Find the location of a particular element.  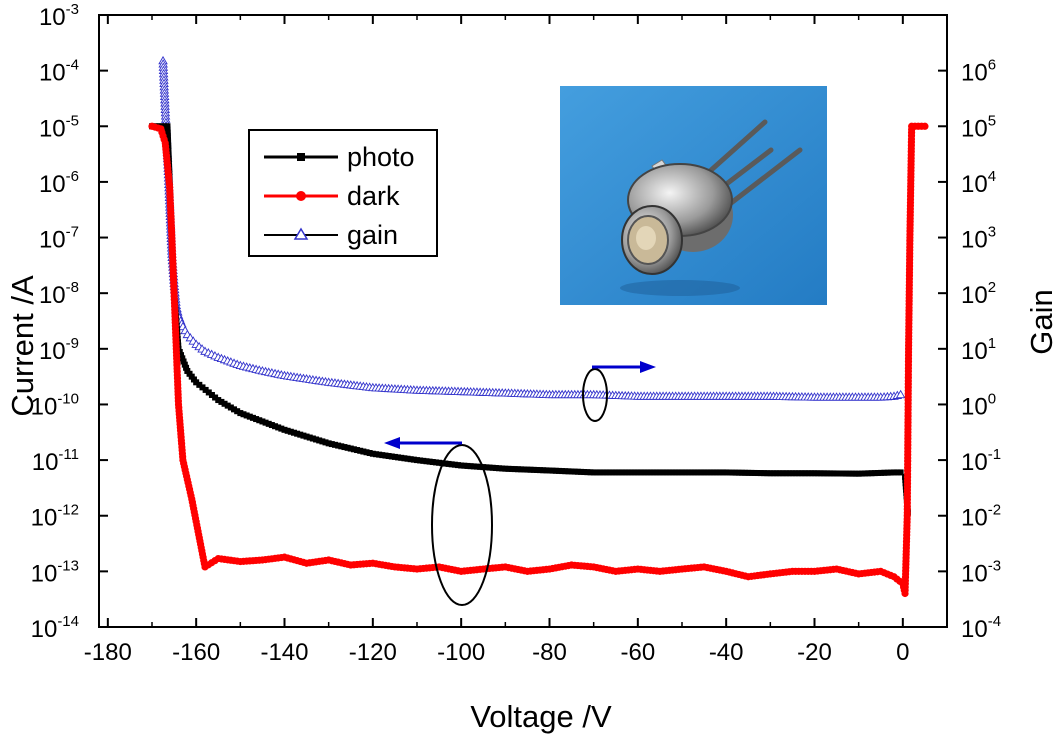

y-right-tick-label: 10⁻³ is located at coordinates (981, 572).